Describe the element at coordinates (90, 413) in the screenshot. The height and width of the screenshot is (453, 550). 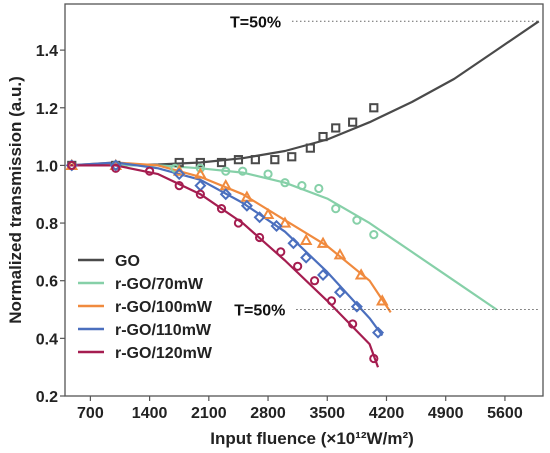
I see `x-tick-label: 700` at that location.